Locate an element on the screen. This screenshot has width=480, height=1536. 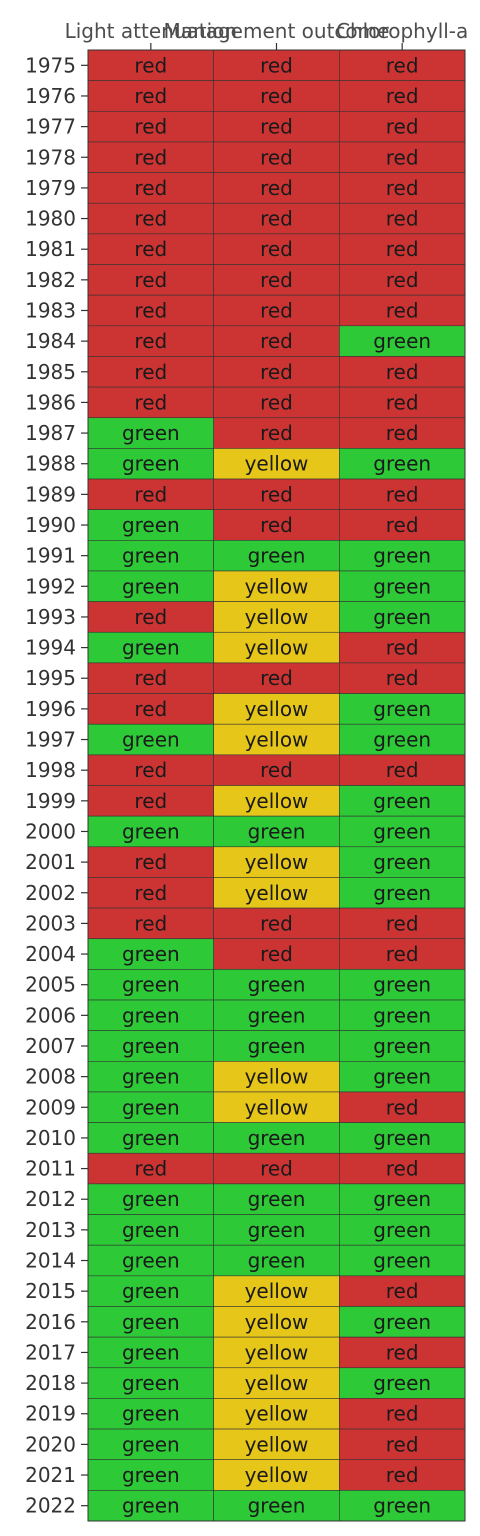
cell-1977-management-outcome is located at coordinates (276, 126).